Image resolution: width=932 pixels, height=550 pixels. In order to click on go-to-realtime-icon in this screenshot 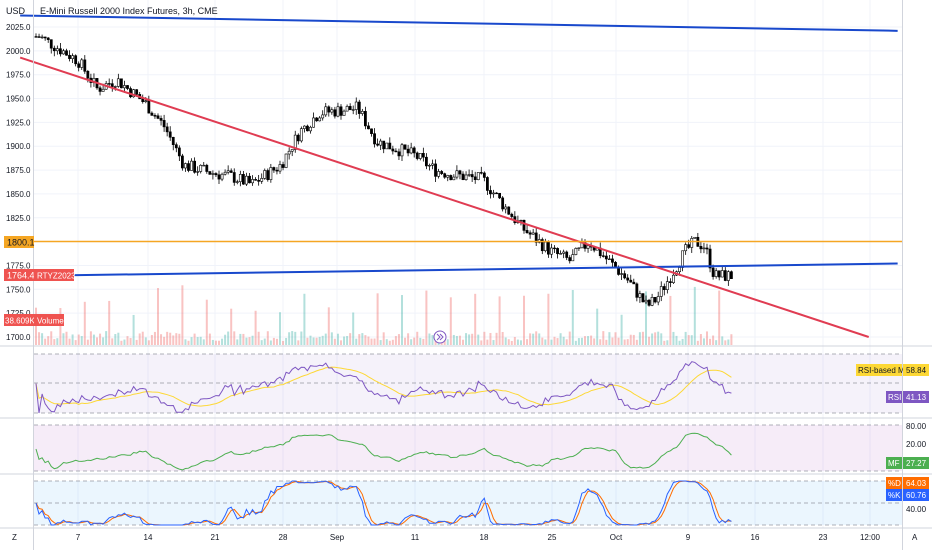, I will do `click(440, 337)`.